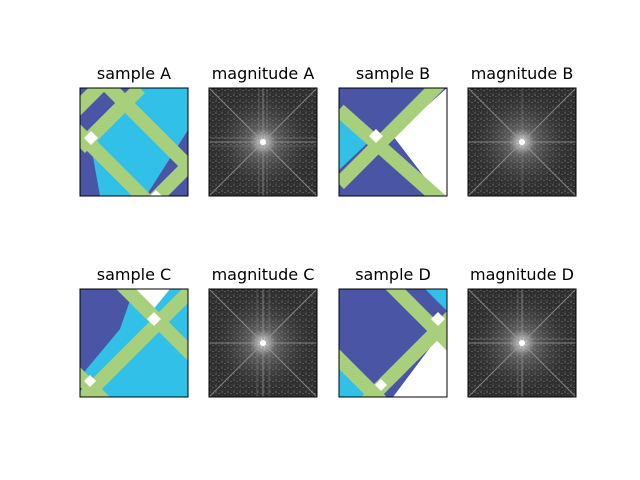 Image resolution: width=640 pixels, height=480 pixels. What do you see at coordinates (393, 142) in the screenshot?
I see `sample-b-image` at bounding box center [393, 142].